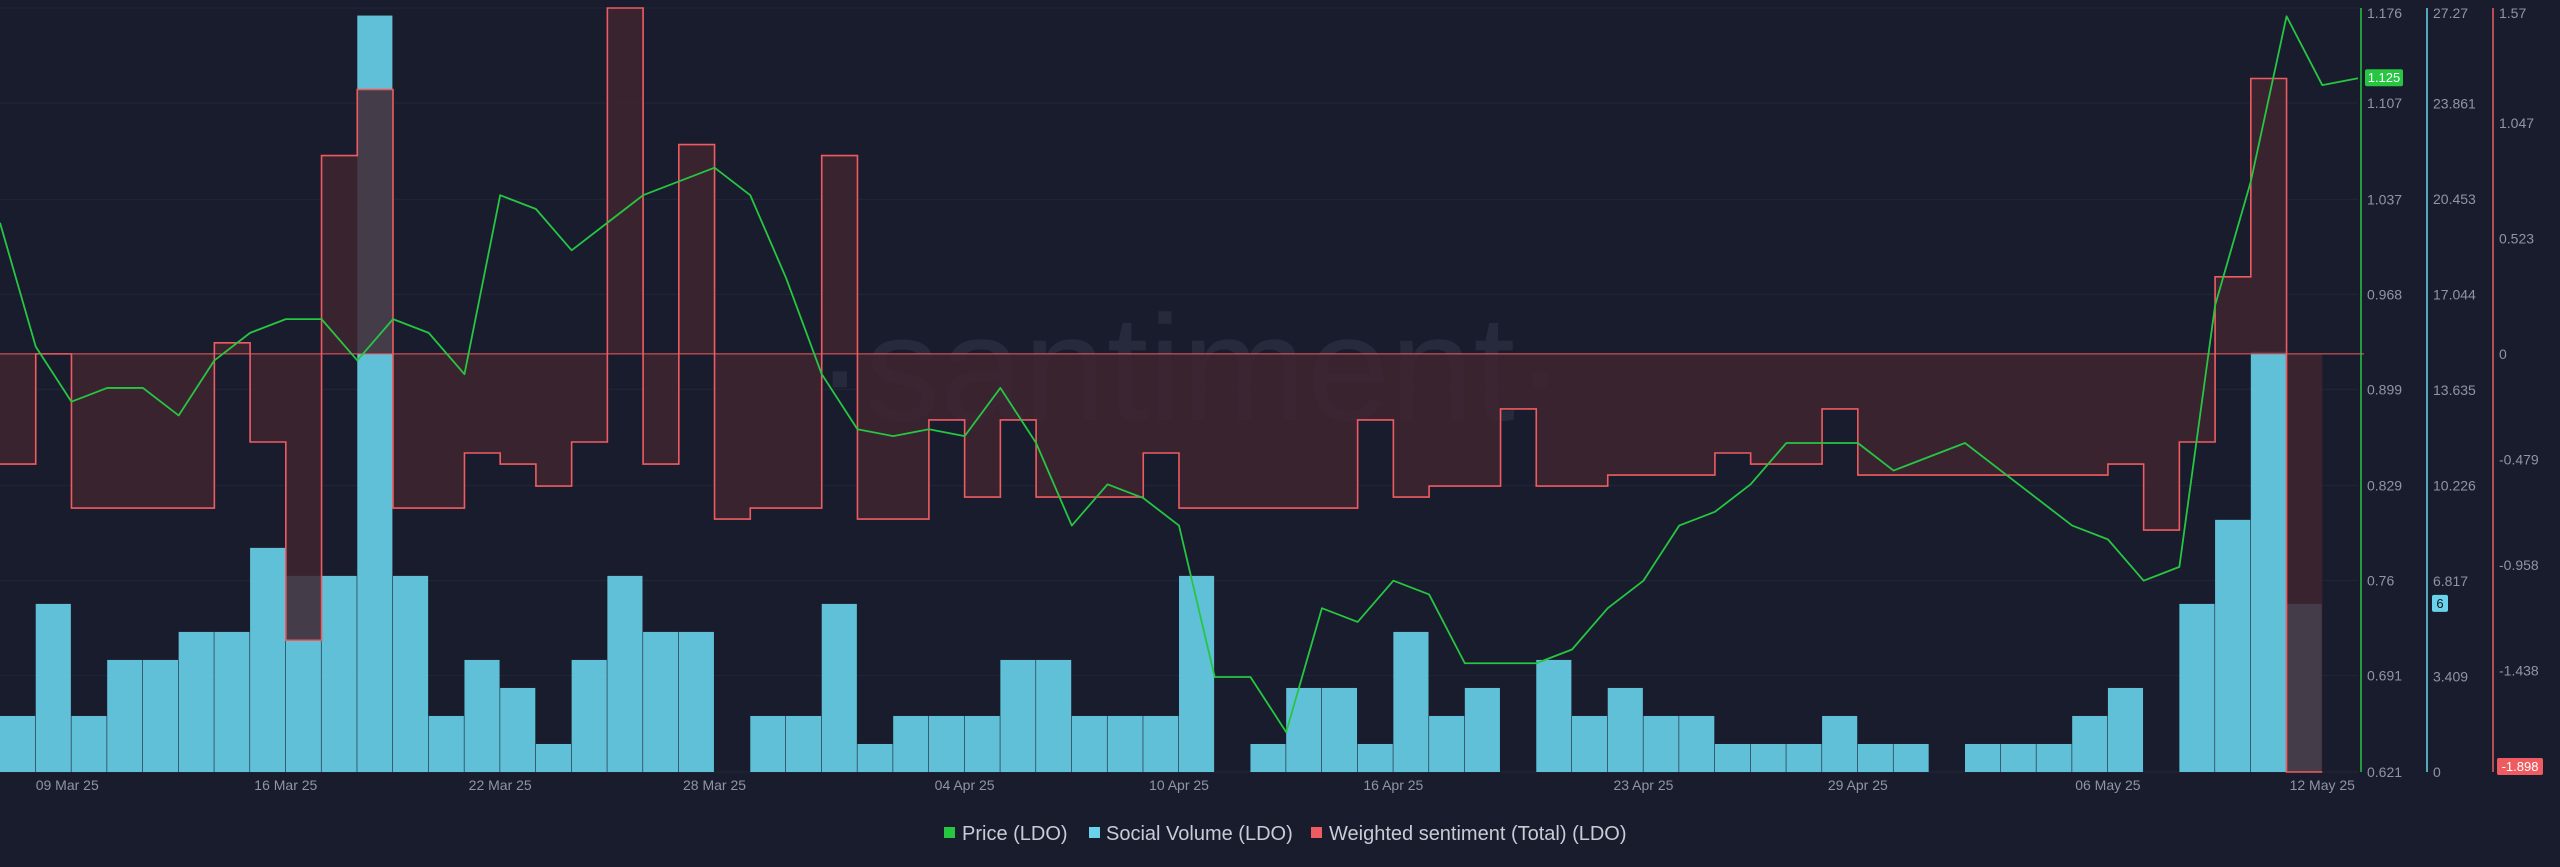 The height and width of the screenshot is (867, 2560). What do you see at coordinates (2450, 581) in the screenshot?
I see `social-tick-label: 6.817` at bounding box center [2450, 581].